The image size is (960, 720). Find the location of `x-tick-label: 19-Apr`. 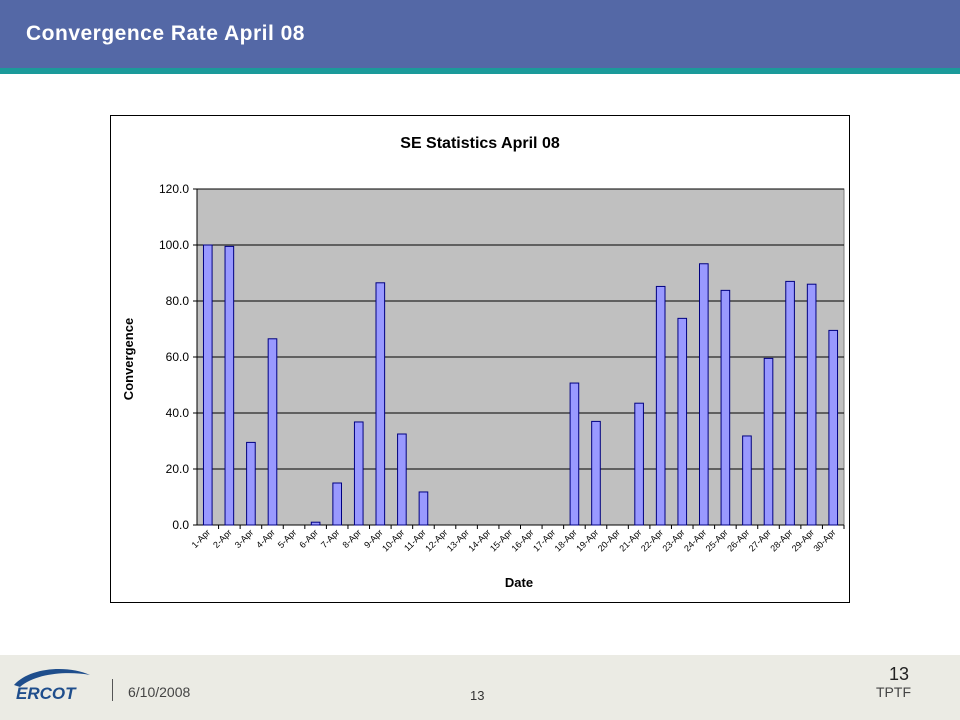

x-tick-label: 19-Apr is located at coordinates (587, 540).